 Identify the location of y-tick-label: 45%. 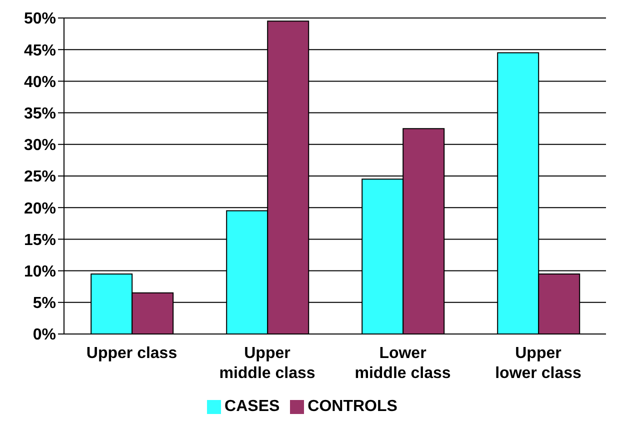
(40, 51).